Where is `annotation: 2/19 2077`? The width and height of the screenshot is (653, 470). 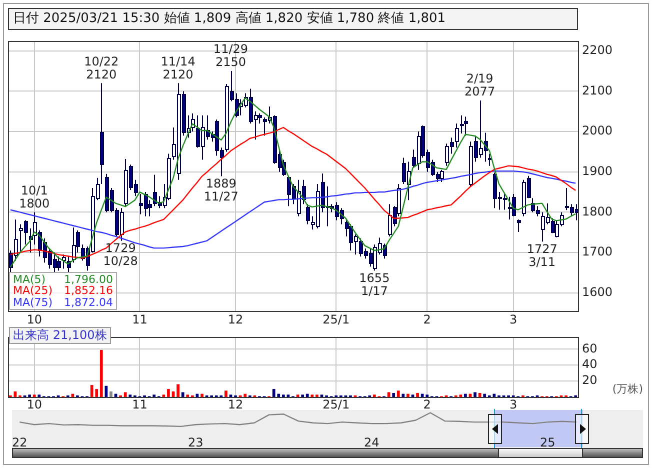
annotation: 2/19 2077 is located at coordinates (480, 85).